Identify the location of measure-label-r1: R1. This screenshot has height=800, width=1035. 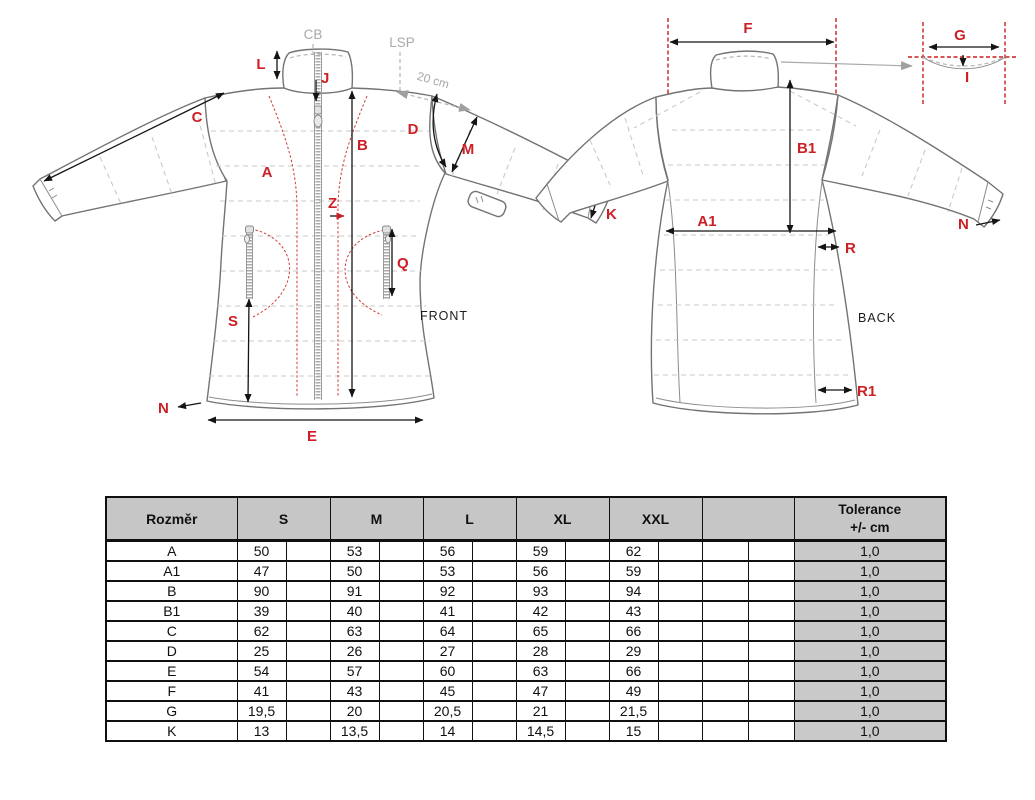
(866, 391).